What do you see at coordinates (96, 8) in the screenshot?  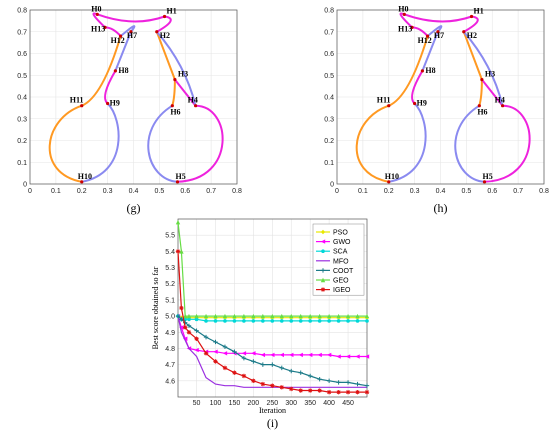 I see `waypoint-label: H0` at bounding box center [96, 8].